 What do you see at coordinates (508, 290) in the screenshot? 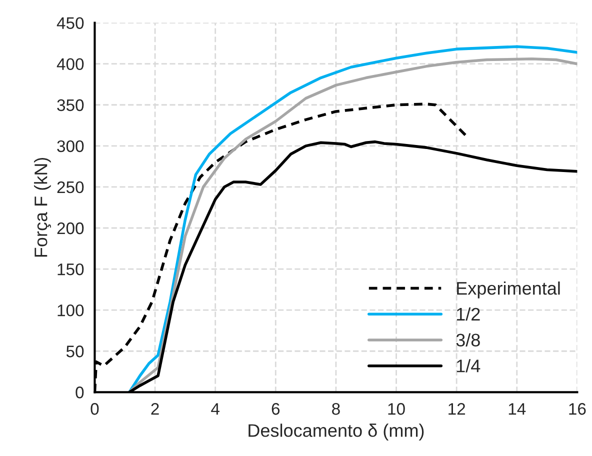
I see `legend-label: Experimental` at bounding box center [508, 290].